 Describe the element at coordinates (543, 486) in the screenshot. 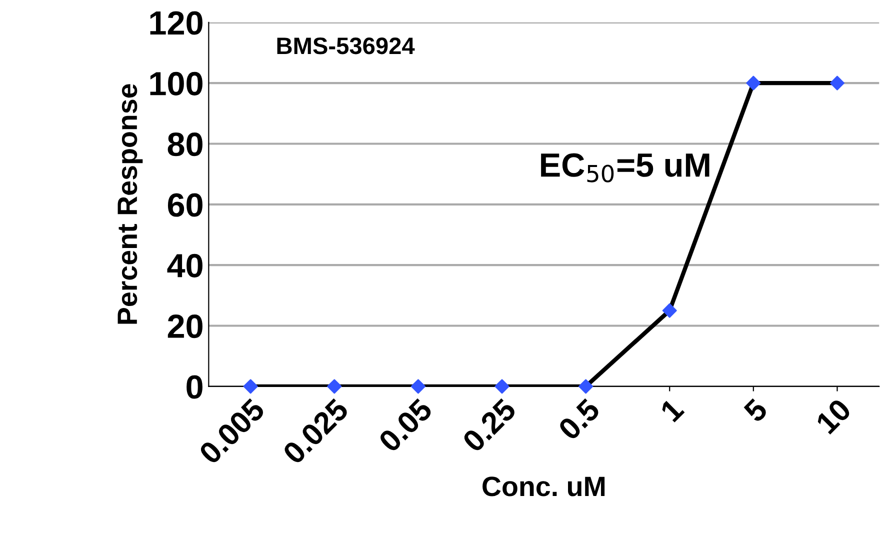

I see `x-axis-title: Conc. uM` at that location.